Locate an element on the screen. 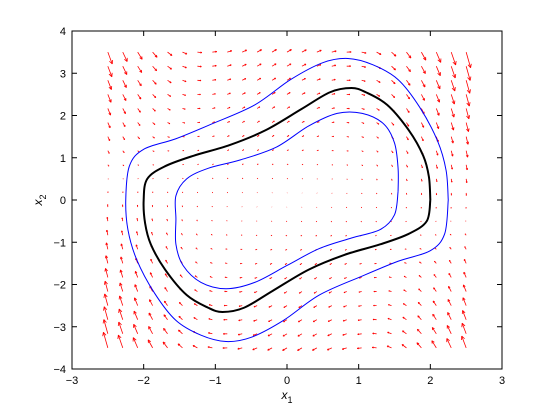  x-tick-label: −1 is located at coordinates (215, 381).